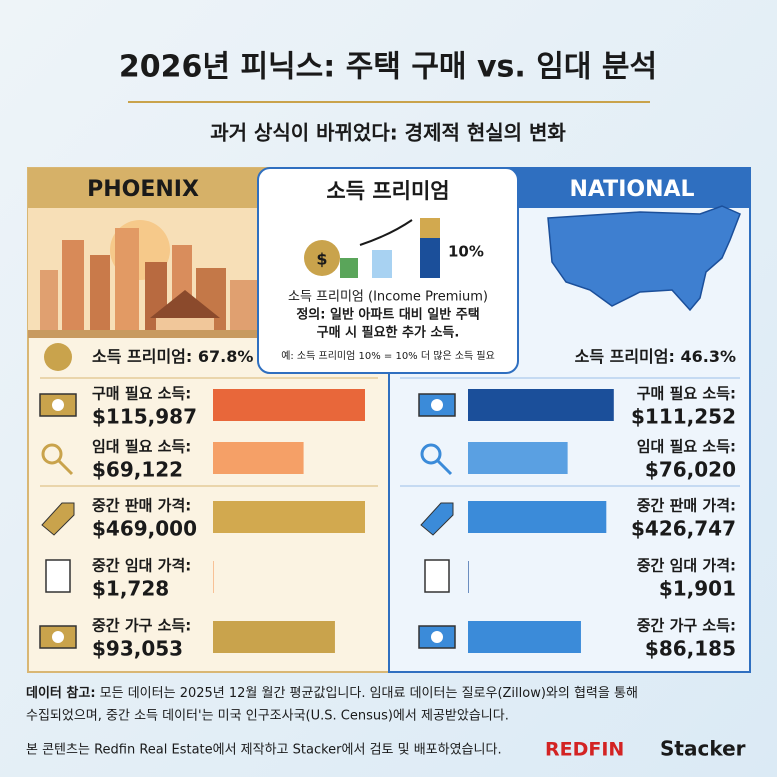  I want to click on note-label: 데이터 참고:, so click(61, 693).